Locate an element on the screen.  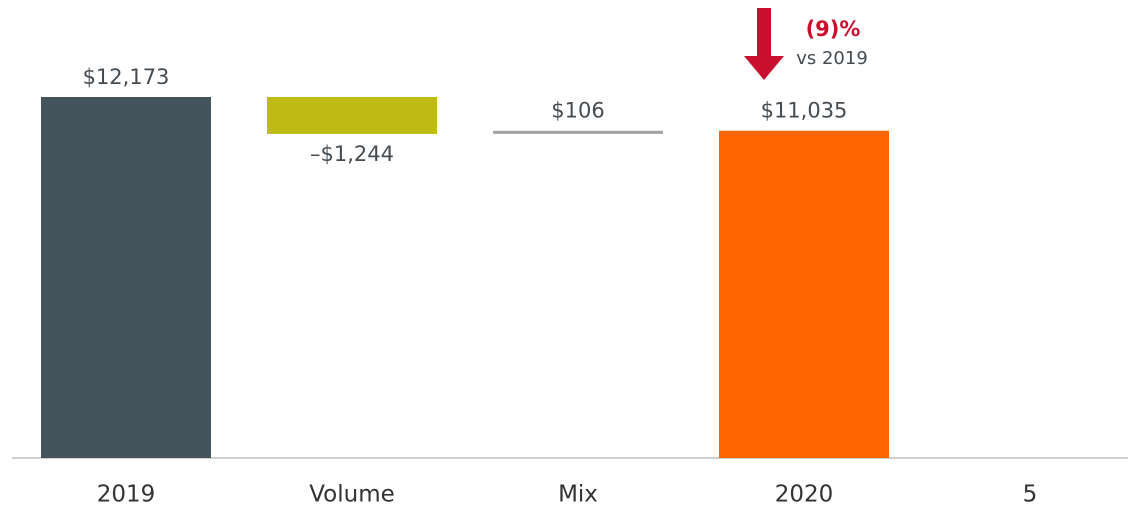
x-tick-label: Mix is located at coordinates (578, 495).